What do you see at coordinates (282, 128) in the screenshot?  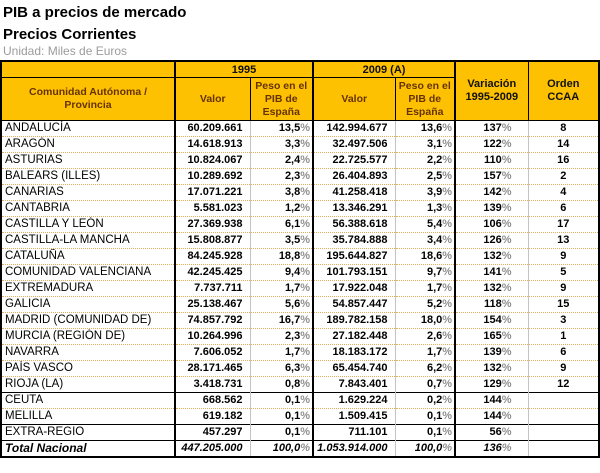 I see `peso-1995-cell: 13,5%` at bounding box center [282, 128].